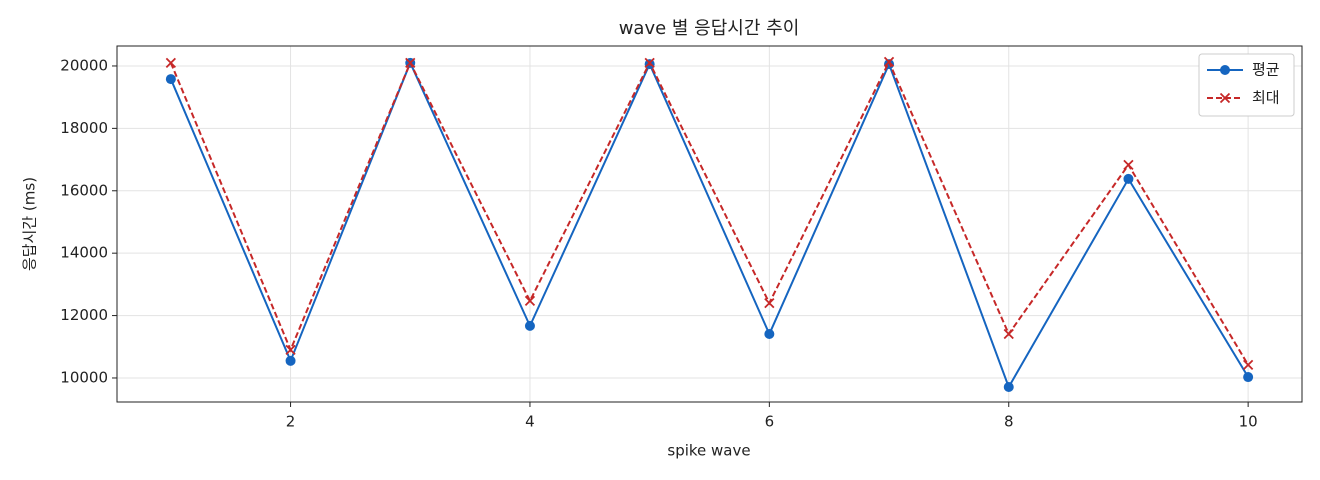 This screenshot has width=1320, height=480. Describe the element at coordinates (530, 422) in the screenshot. I see `x-tick-label: 4` at that location.